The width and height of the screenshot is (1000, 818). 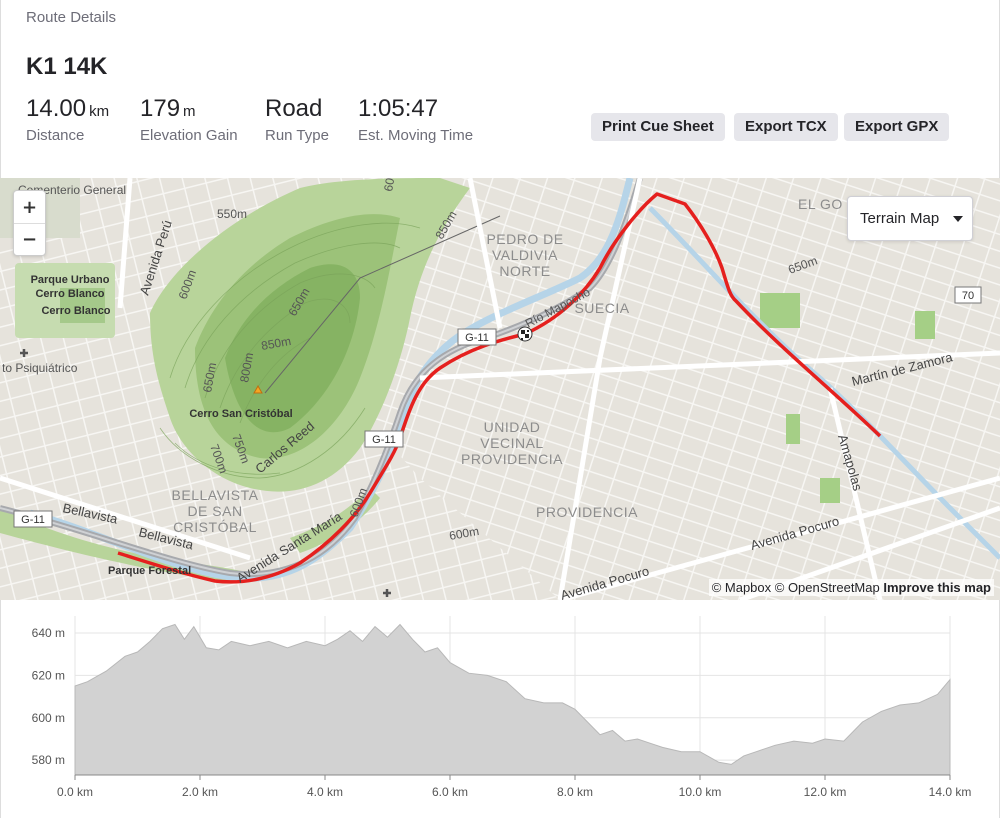 I want to click on stat-moving-time: 1:05:47 Est. Moving Time, so click(x=415, y=119).